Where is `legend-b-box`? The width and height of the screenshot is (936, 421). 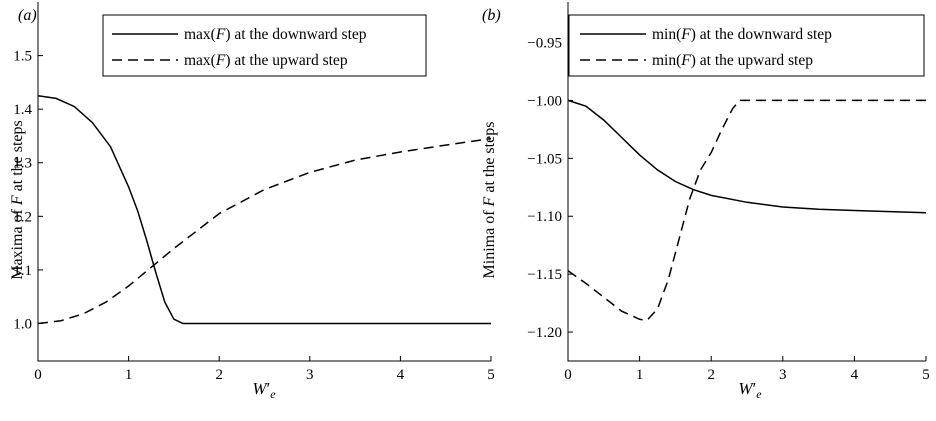
legend-b-box is located at coordinates (746, 45).